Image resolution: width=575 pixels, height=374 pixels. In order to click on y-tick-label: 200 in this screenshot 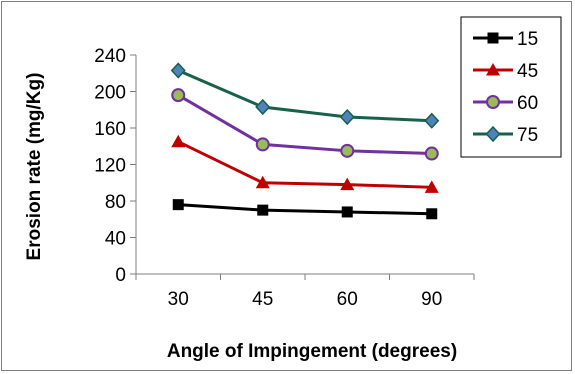, I will do `click(110, 93)`.